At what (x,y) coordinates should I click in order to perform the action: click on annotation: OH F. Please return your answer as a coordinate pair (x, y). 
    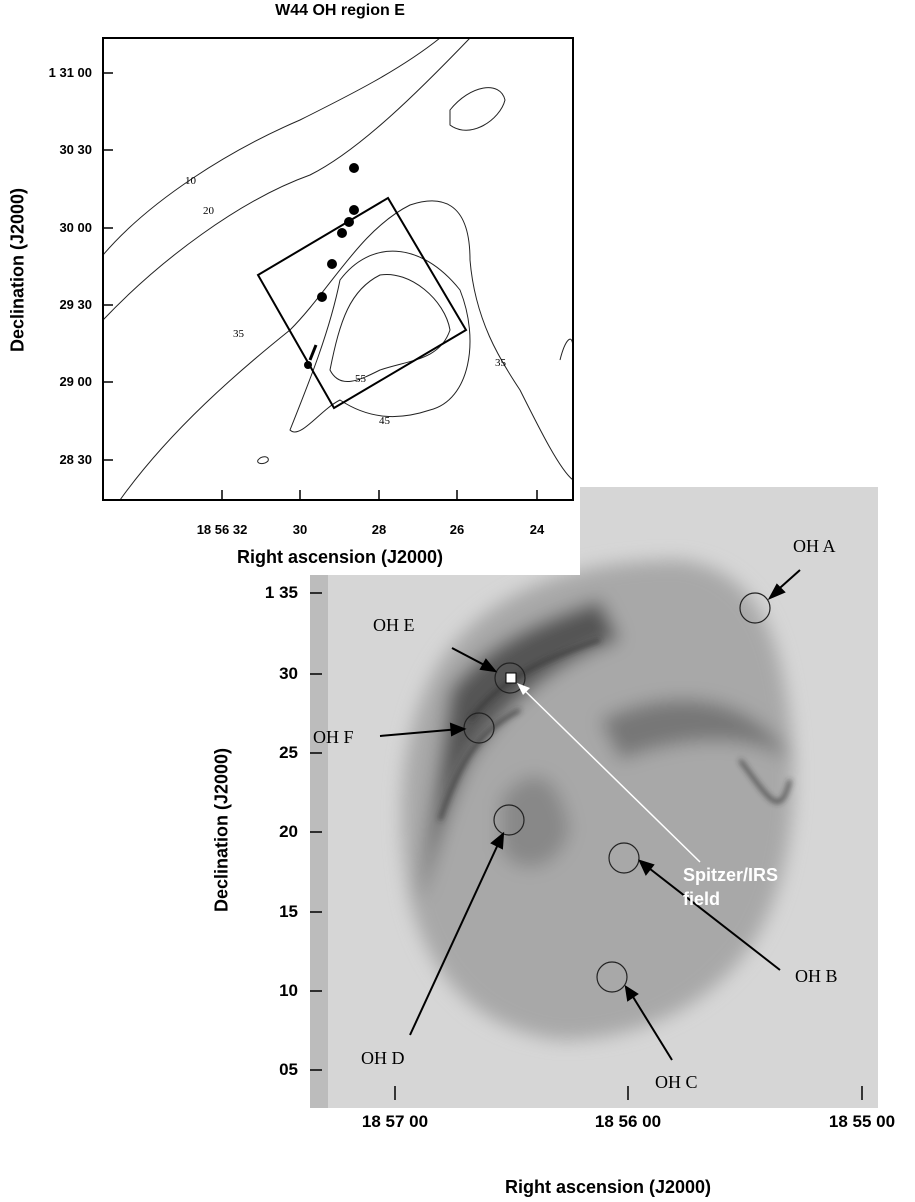
    Looking at the image, I should click on (333, 737).